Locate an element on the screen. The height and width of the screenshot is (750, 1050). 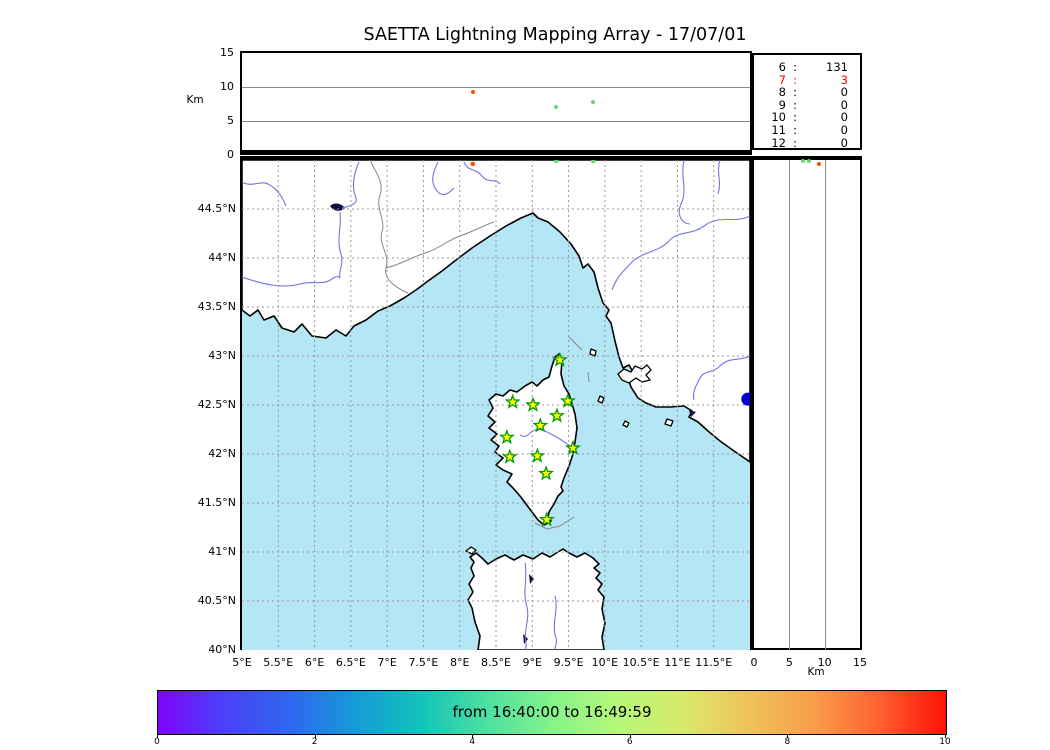
lon-tick-label: 7.5°E is located at coordinates (423, 662).